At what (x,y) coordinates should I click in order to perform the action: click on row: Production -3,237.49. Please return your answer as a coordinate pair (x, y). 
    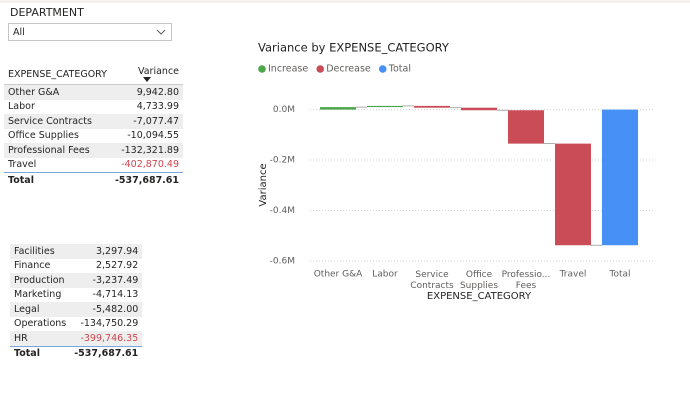
    Looking at the image, I should click on (76, 280).